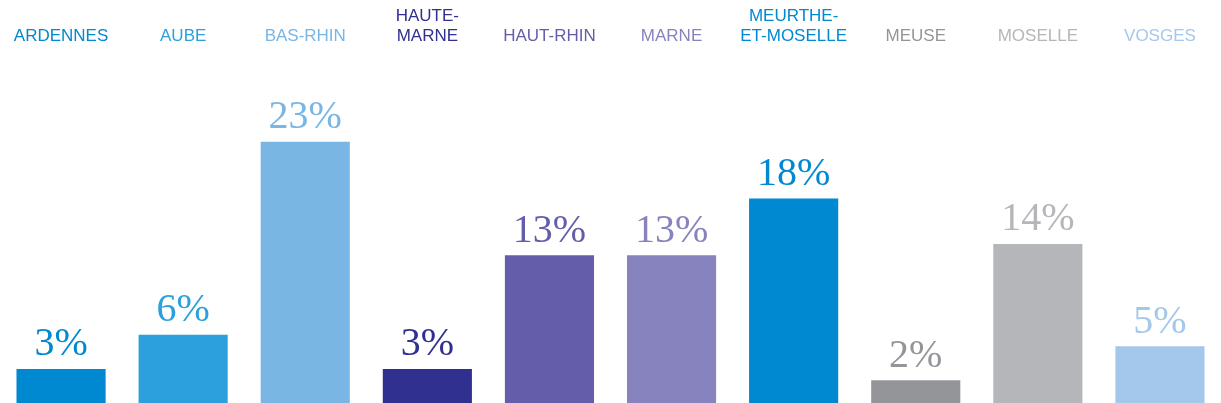  I want to click on x-tick-label: HAUT-RHIN, so click(549, 36).